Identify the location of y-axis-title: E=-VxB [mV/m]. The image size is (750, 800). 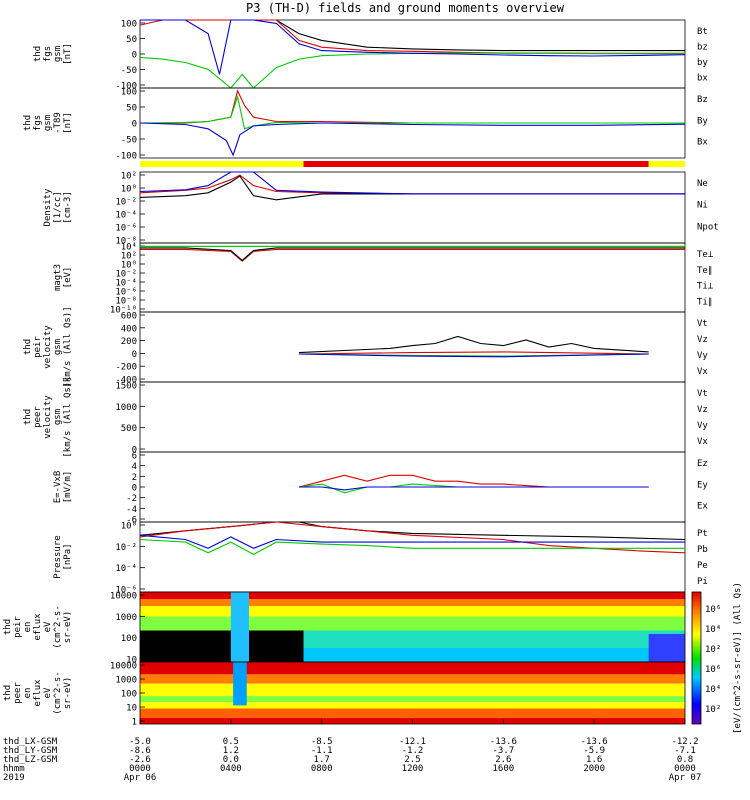
(63, 487).